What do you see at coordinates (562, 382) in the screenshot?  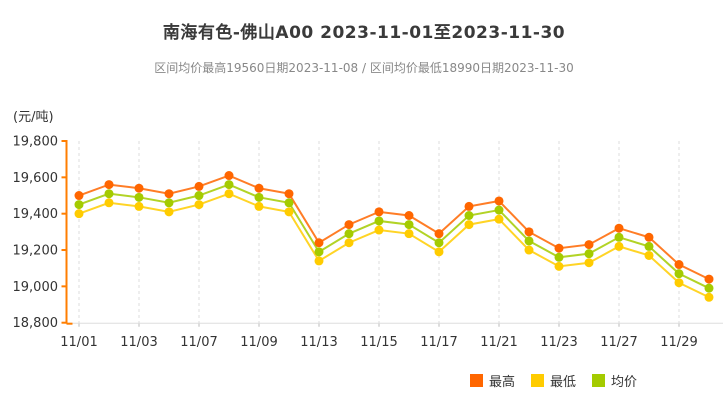 I see `legend-label-low: 最低` at bounding box center [562, 382].